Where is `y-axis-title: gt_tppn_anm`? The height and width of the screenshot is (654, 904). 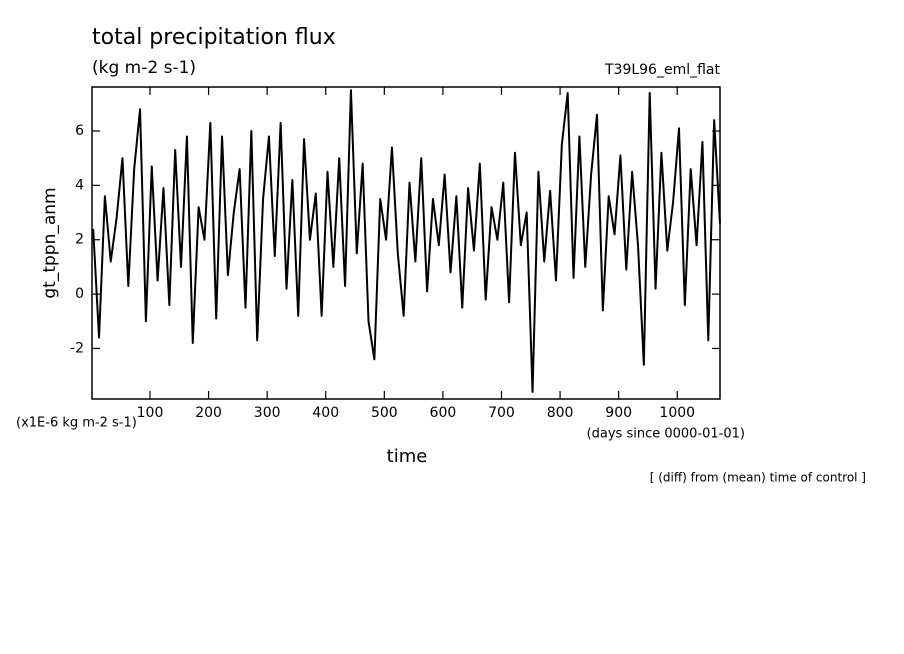 y-axis-title: gt_tppn_anm is located at coordinates (50, 242).